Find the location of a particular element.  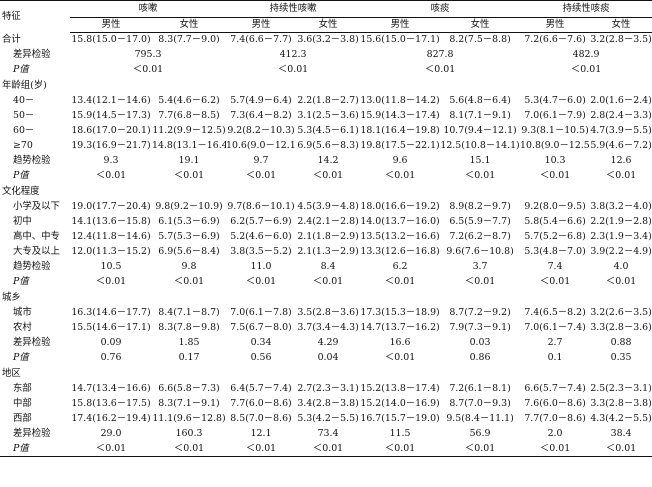

value-cell: 2.8(2.4－3.3) is located at coordinates (621, 115).